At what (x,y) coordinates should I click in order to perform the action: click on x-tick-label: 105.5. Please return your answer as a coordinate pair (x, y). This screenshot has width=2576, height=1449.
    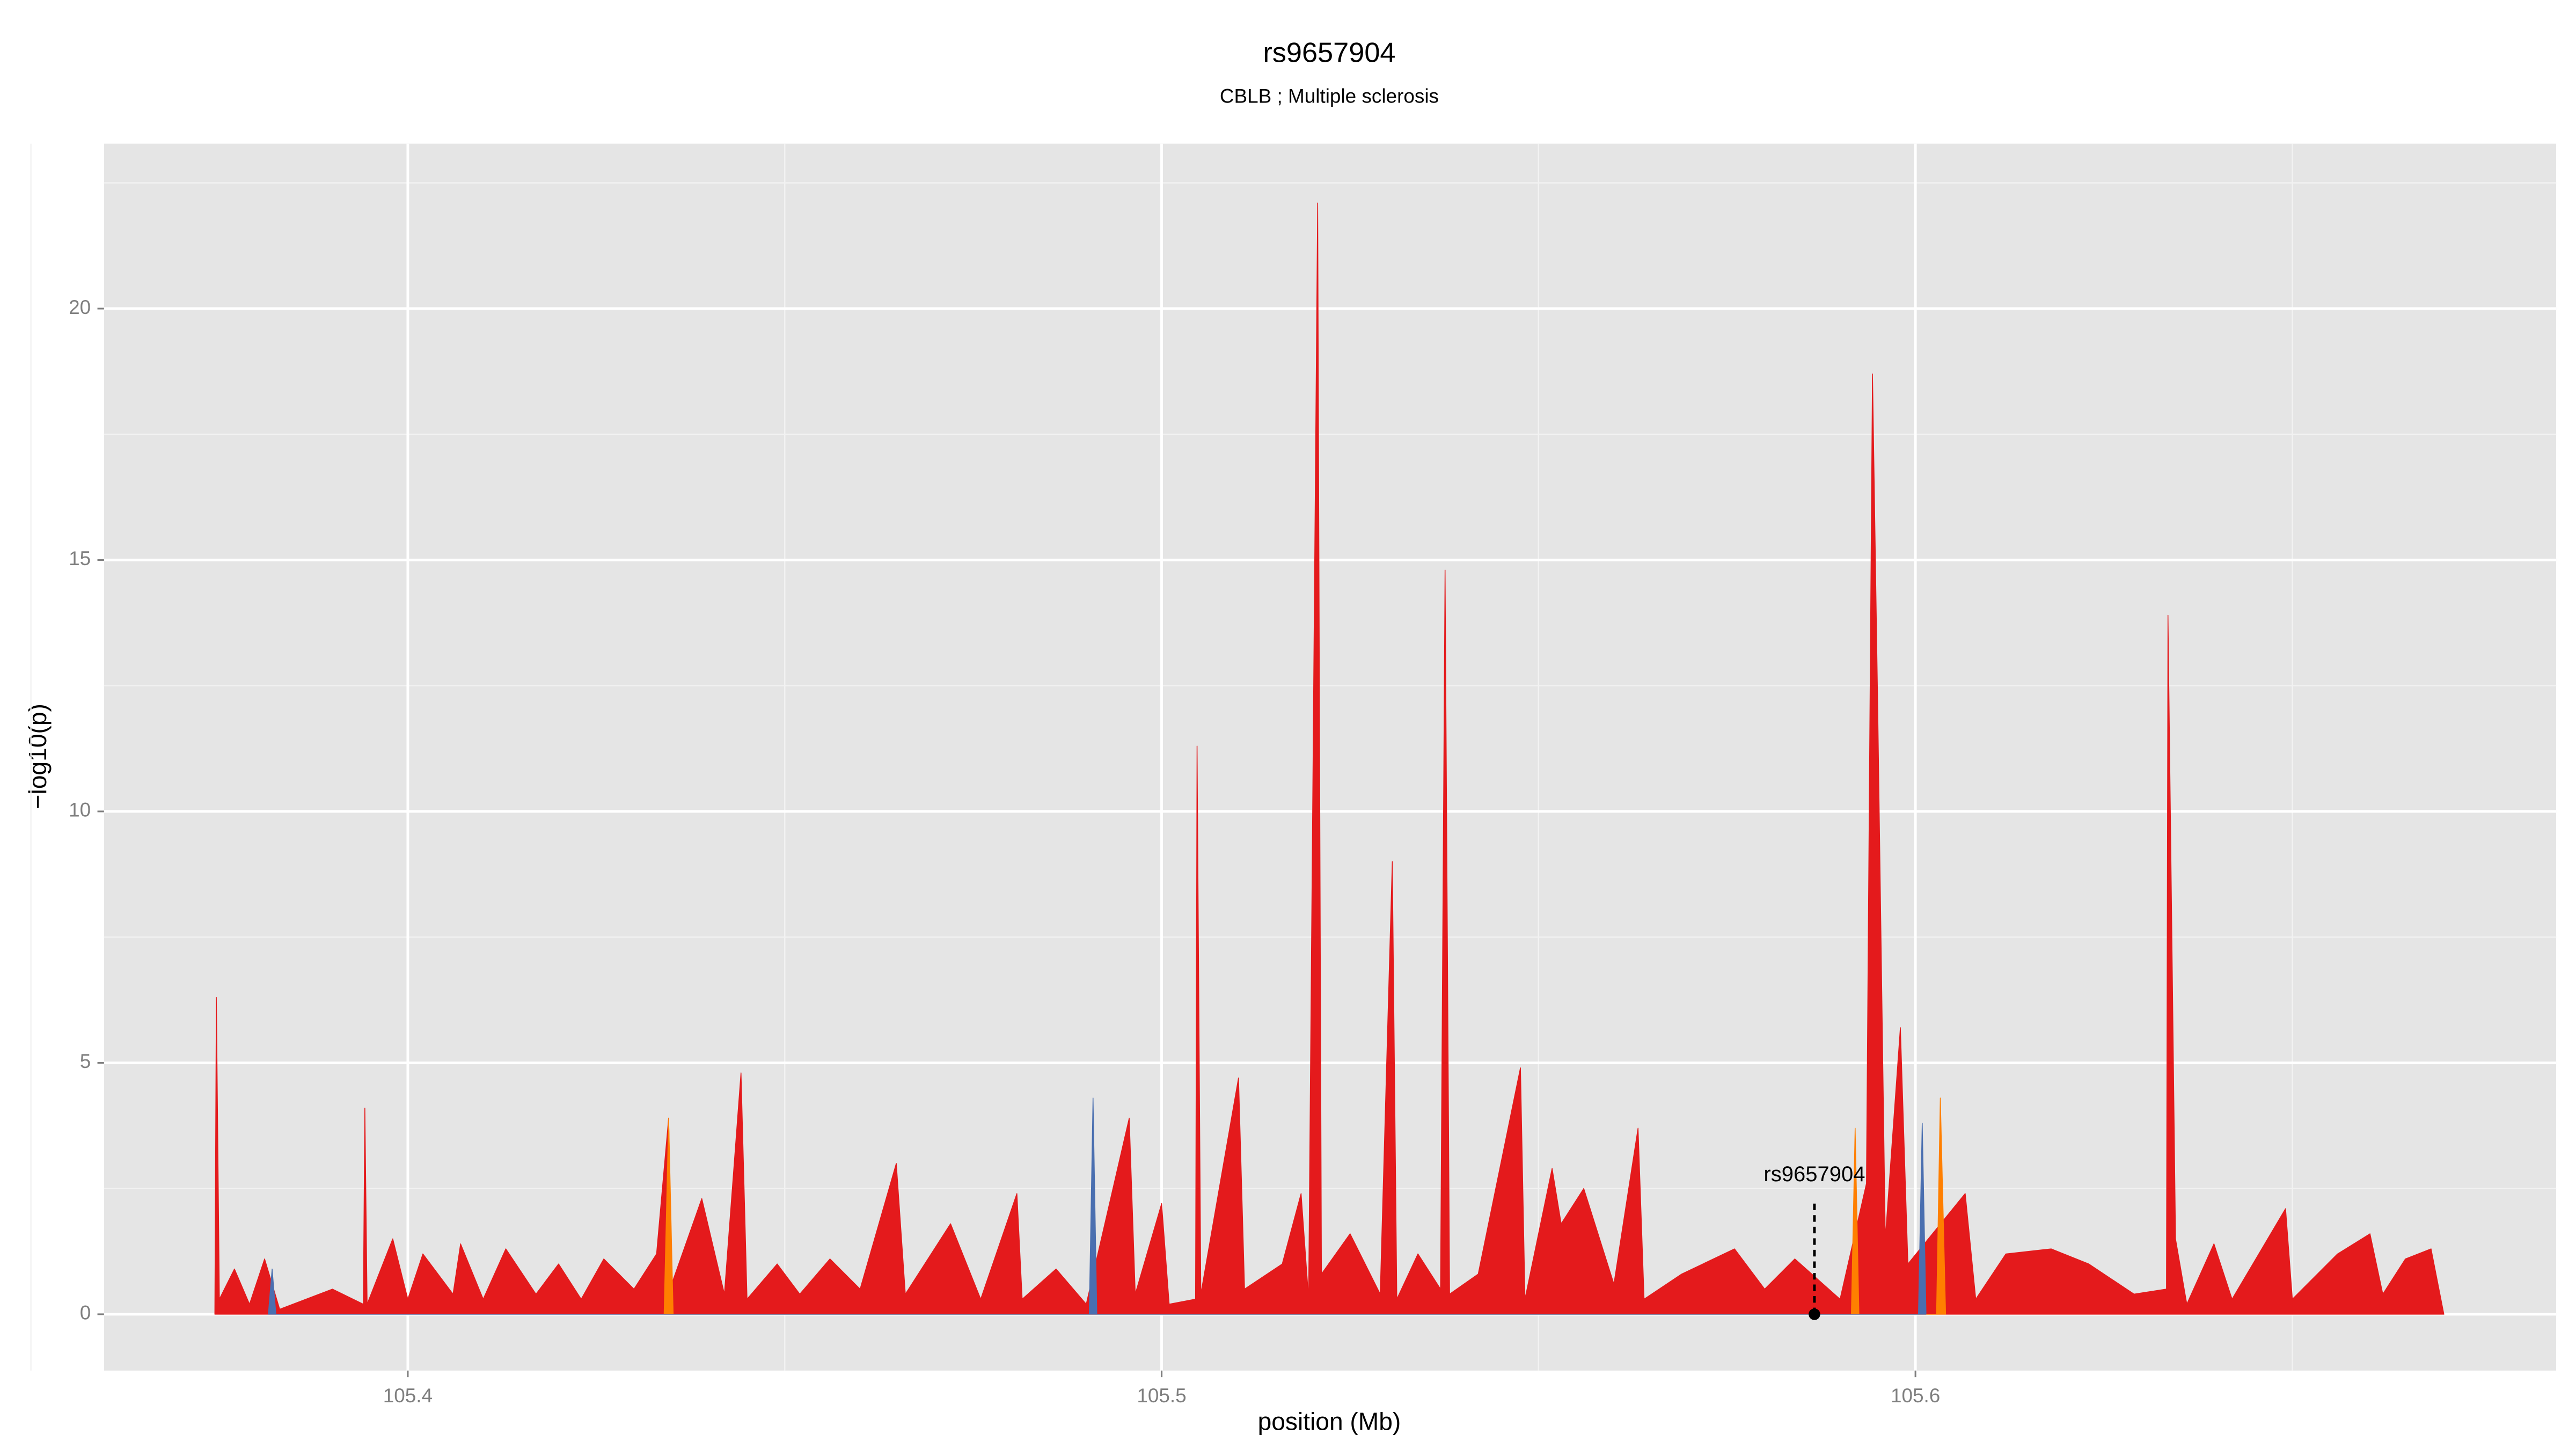
    Looking at the image, I should click on (1161, 1396).